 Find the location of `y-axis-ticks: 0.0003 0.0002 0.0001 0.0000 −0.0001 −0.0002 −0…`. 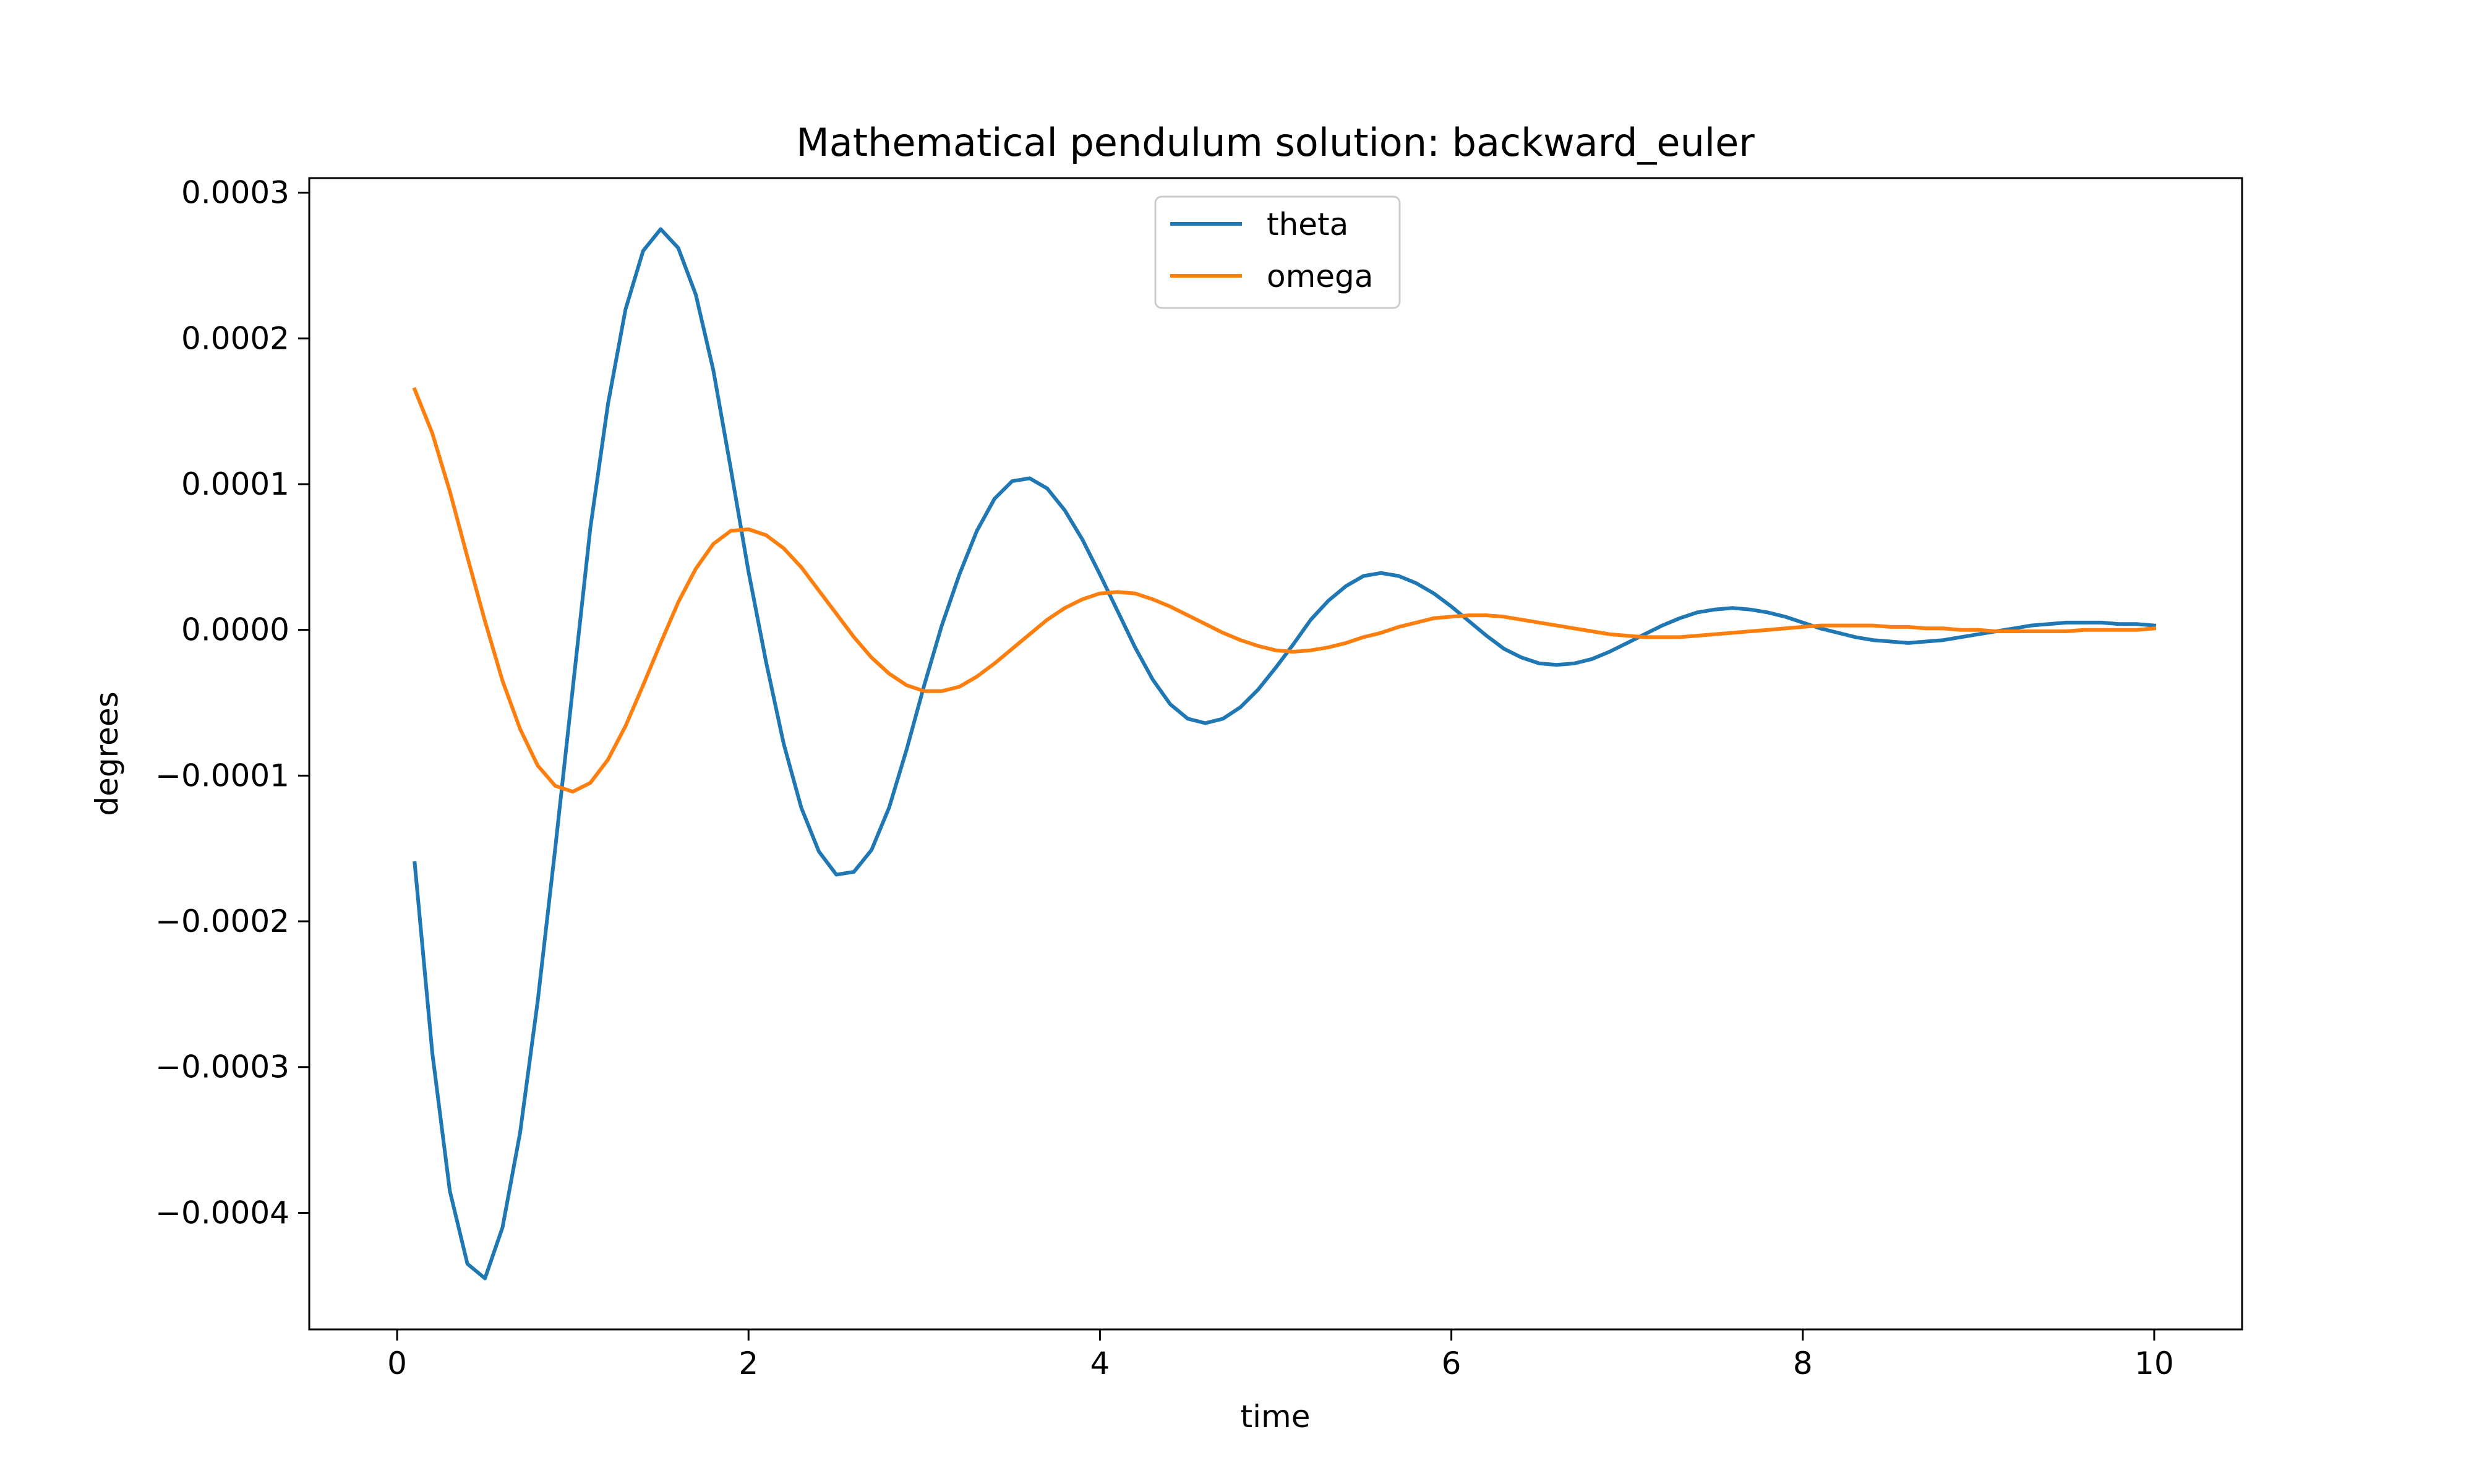

y-axis-ticks: 0.0003 0.0002 0.0001 0.0000 −0.0001 −0.0002 −0… is located at coordinates (232, 702).